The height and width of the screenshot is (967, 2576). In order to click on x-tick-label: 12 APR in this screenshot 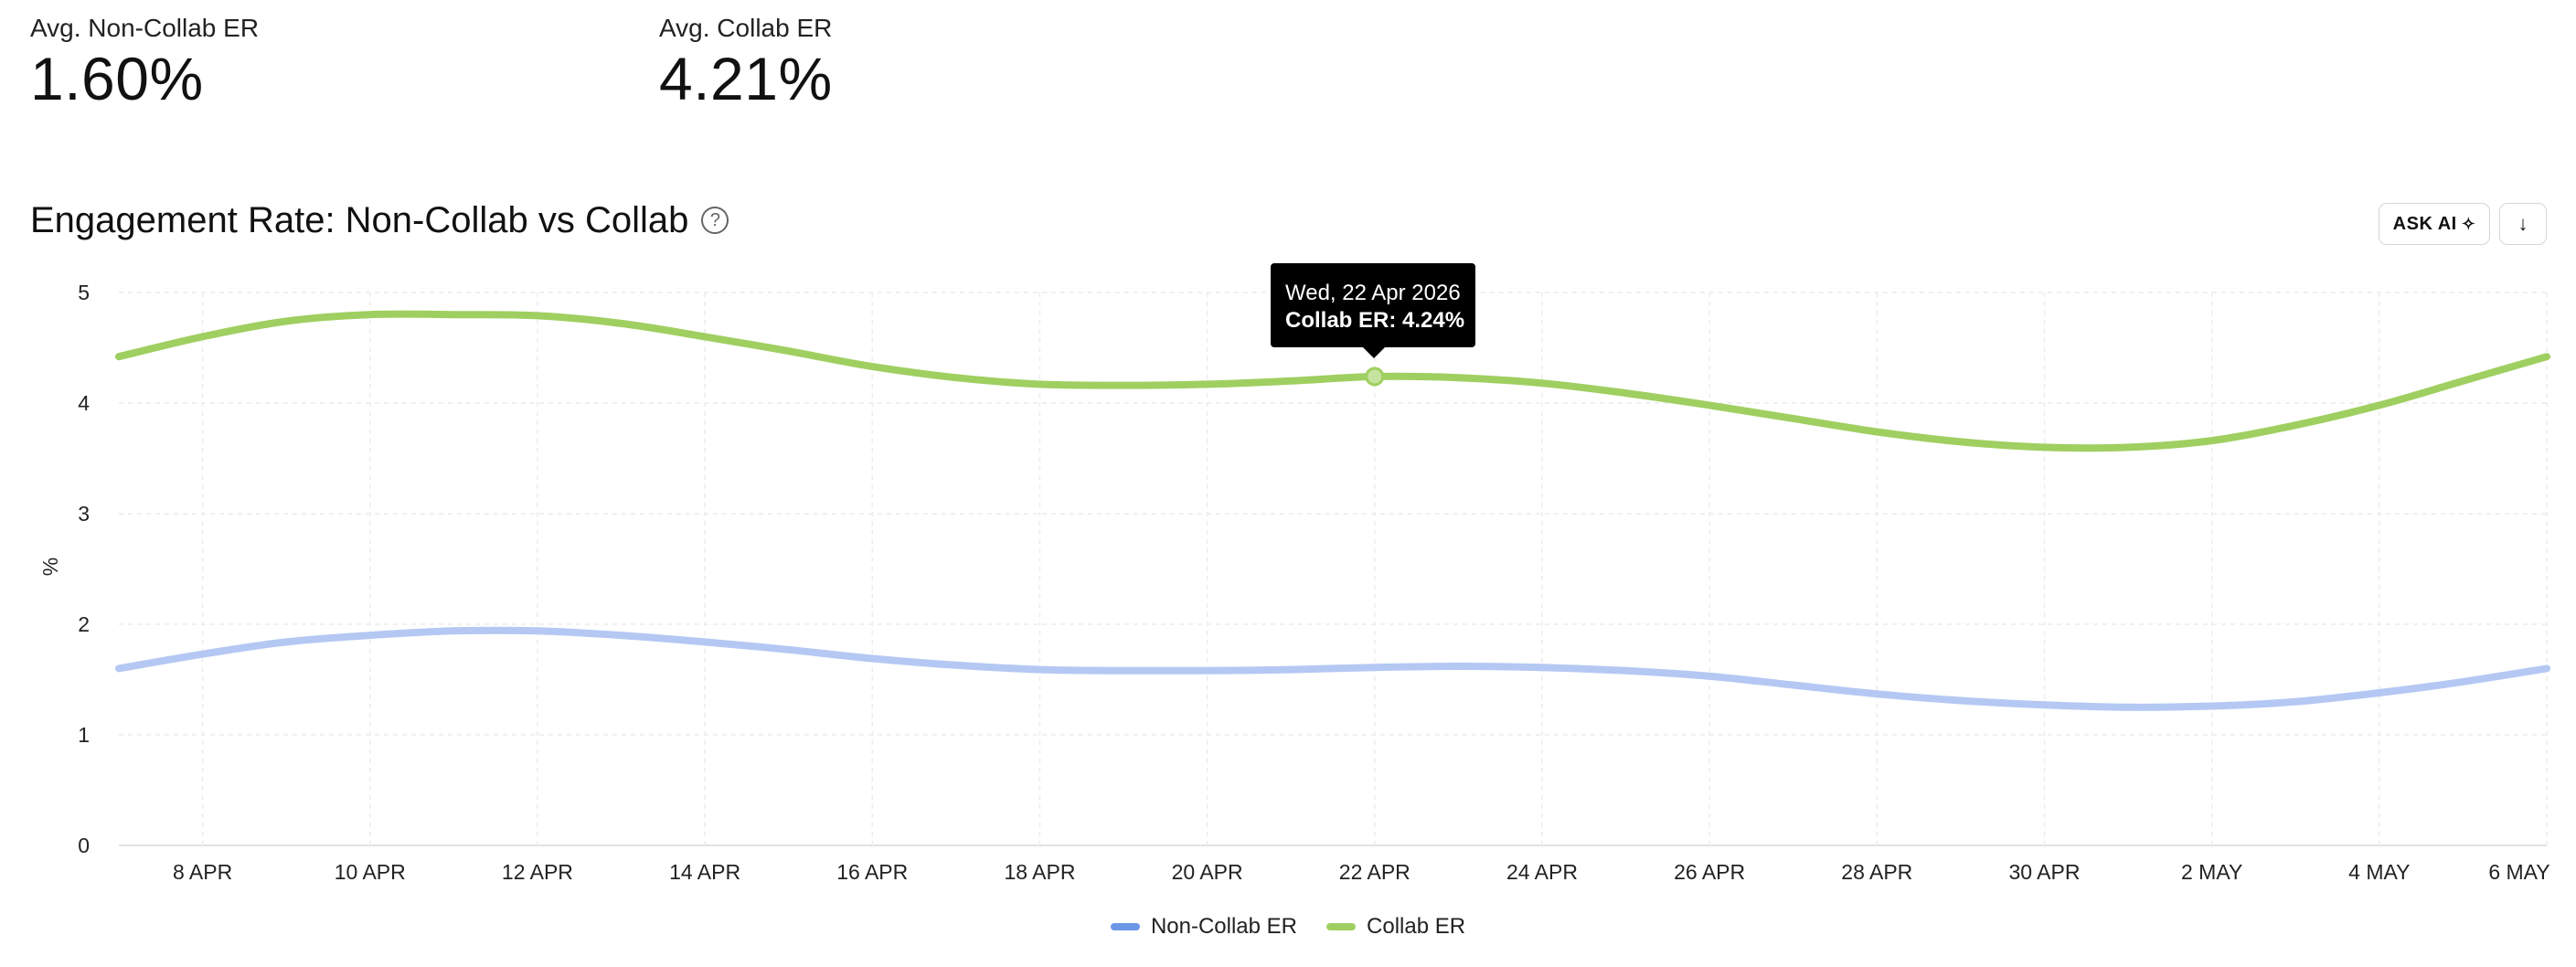, I will do `click(537, 872)`.